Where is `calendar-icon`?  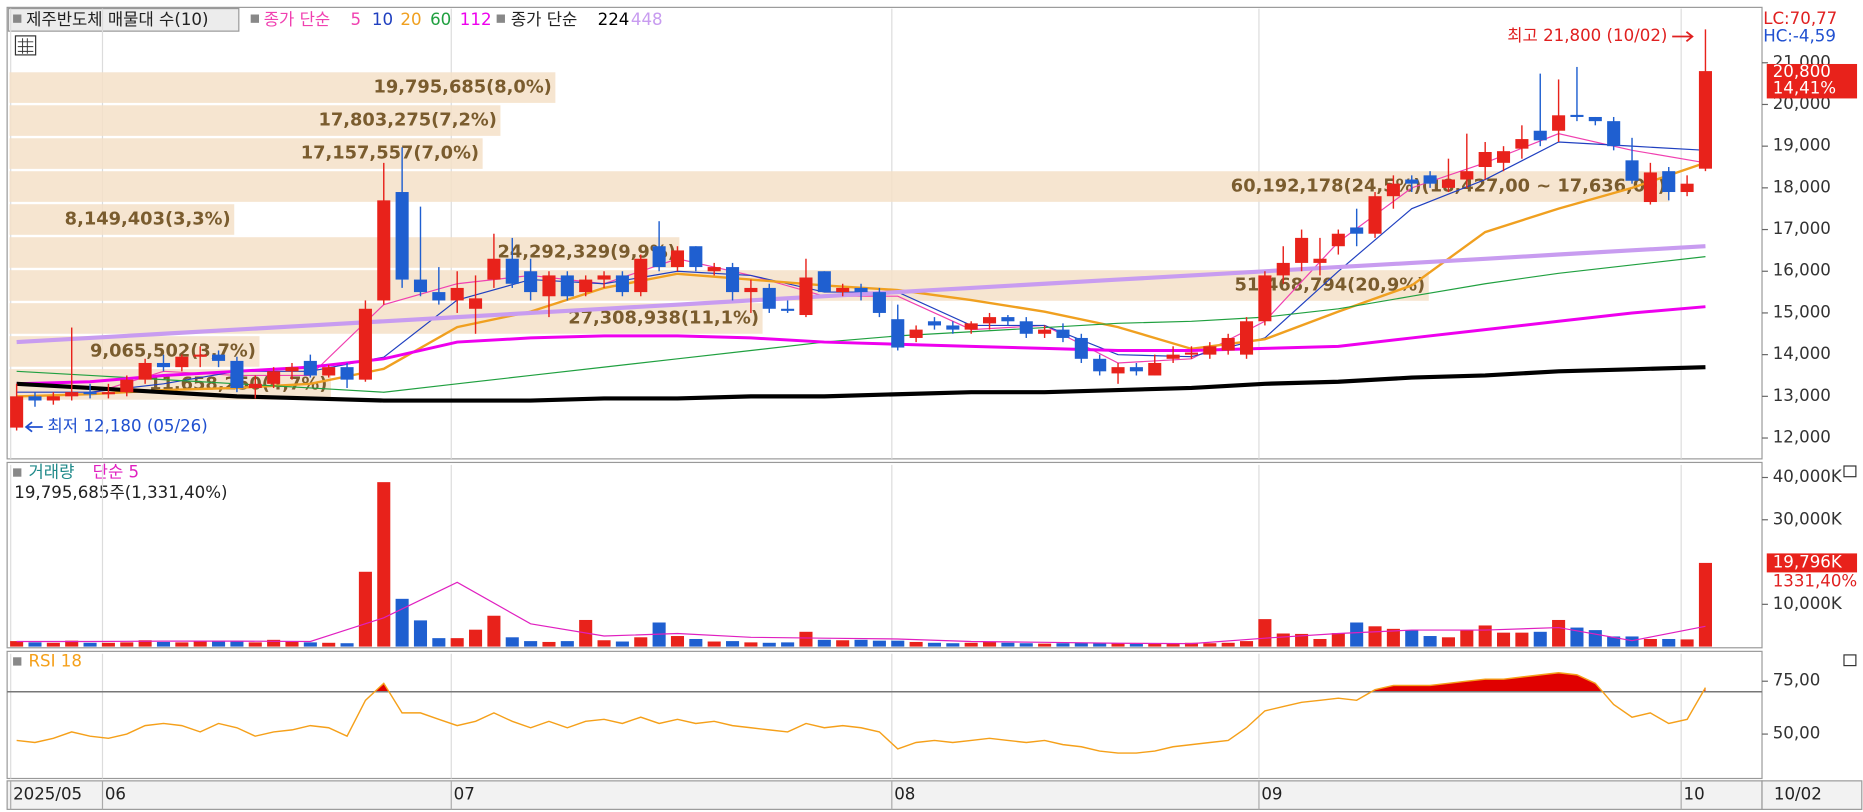
calendar-icon is located at coordinates (25, 45).